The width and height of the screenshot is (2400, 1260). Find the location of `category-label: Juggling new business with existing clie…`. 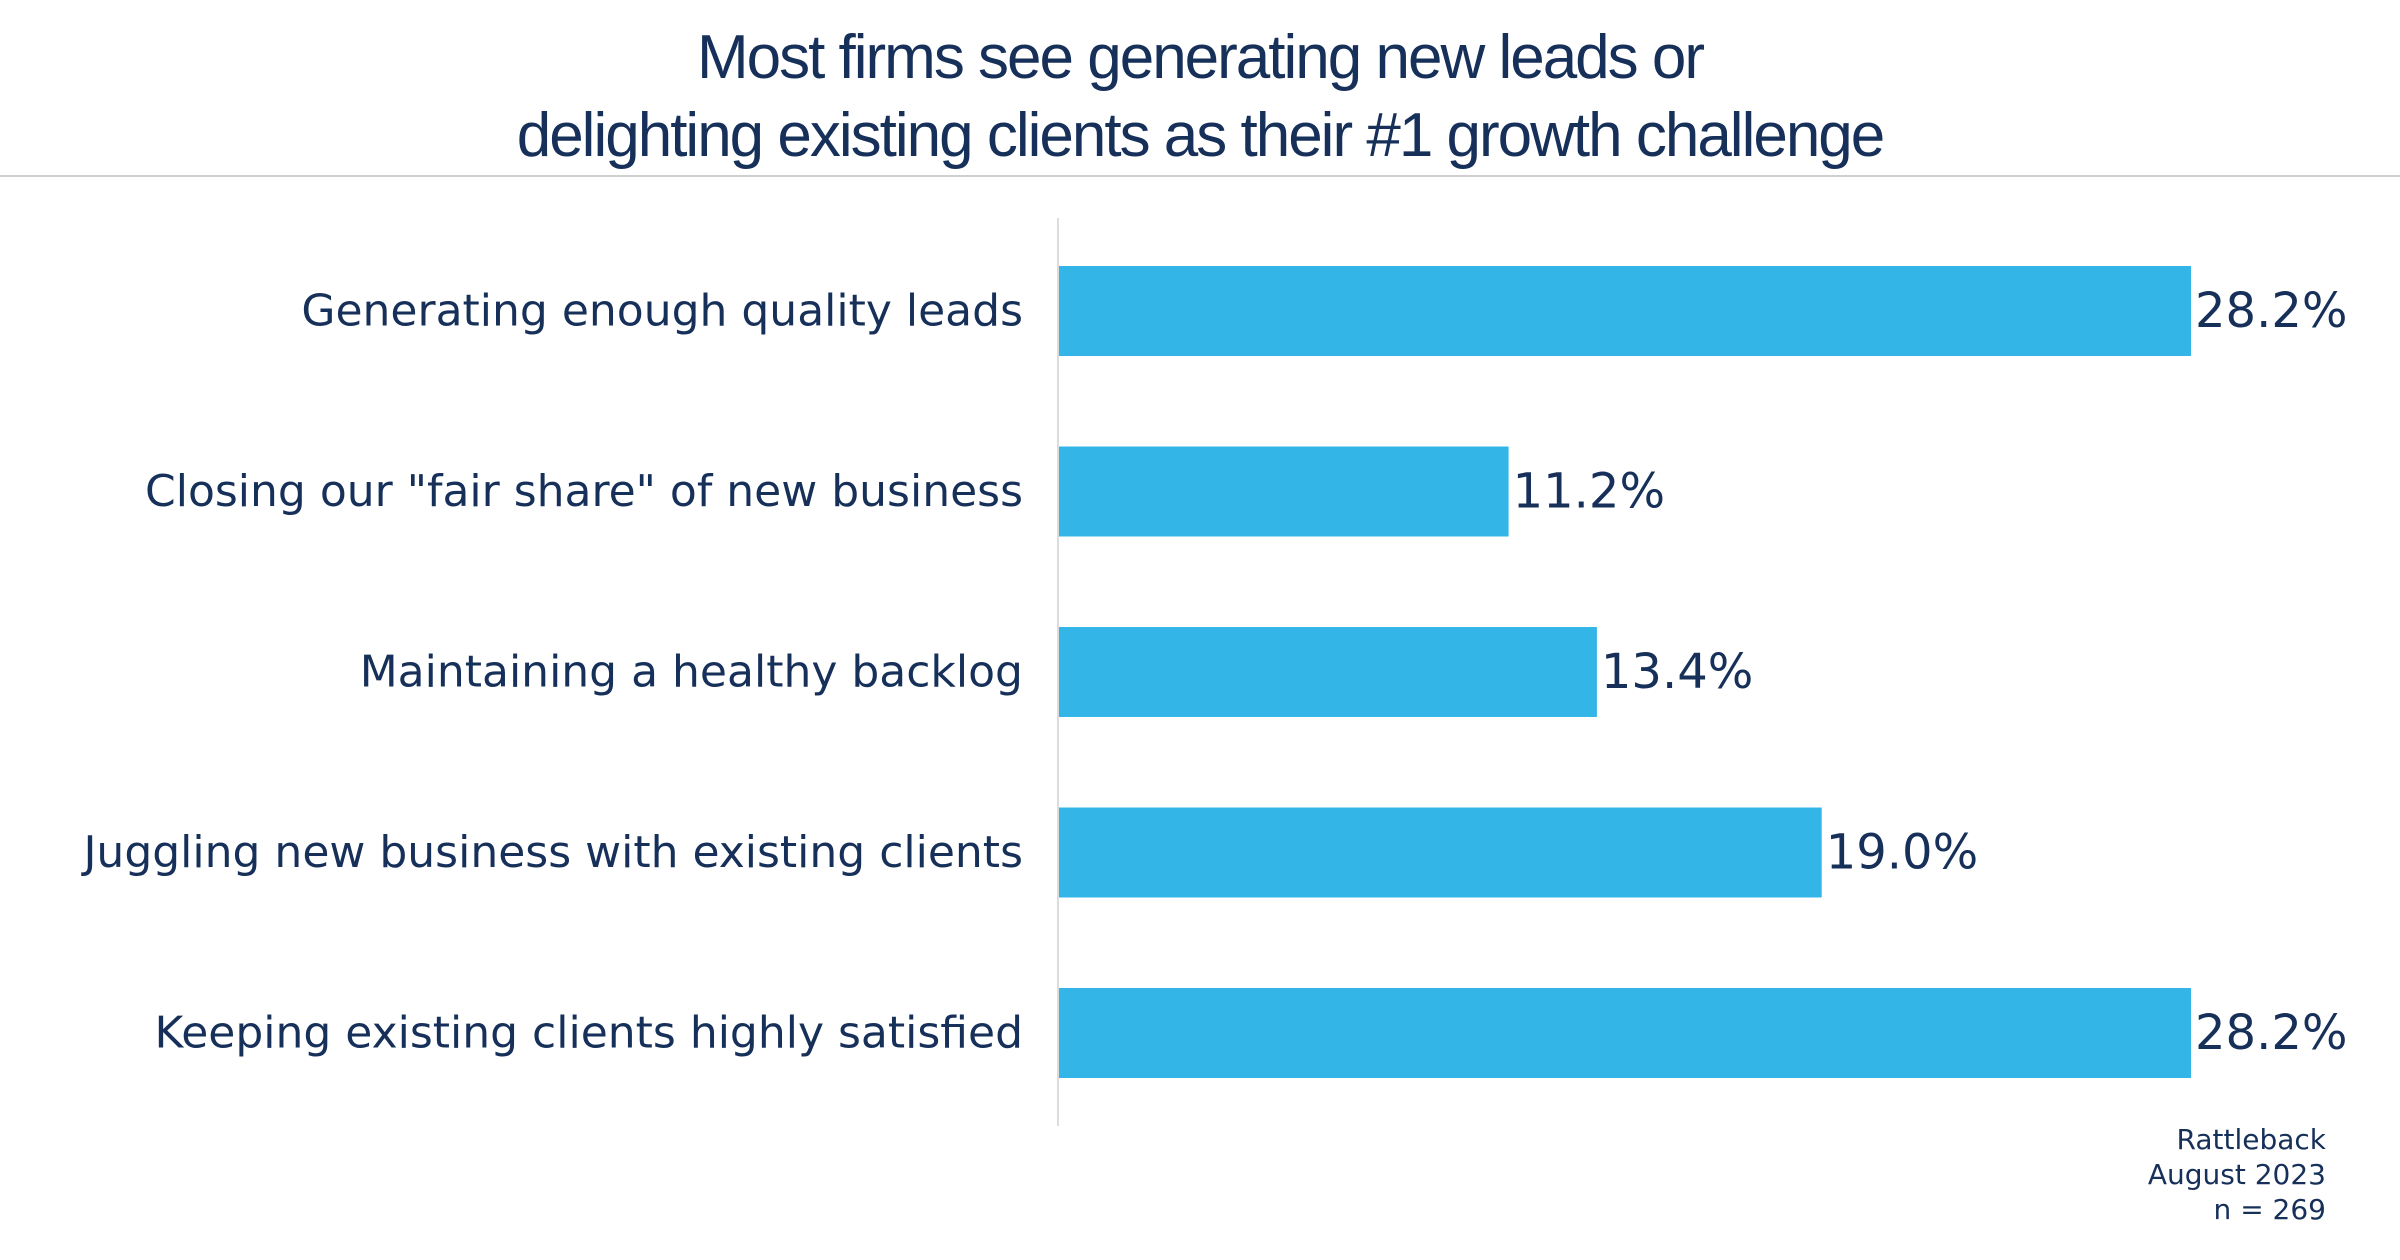

category-label: Juggling new business with existing clie… is located at coordinates (551, 852).